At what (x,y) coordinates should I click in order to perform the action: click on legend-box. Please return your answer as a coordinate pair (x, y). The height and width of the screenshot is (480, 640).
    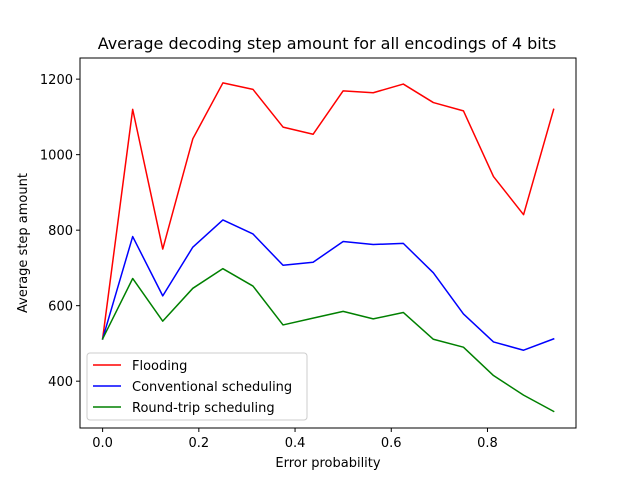
    Looking at the image, I should click on (197, 386).